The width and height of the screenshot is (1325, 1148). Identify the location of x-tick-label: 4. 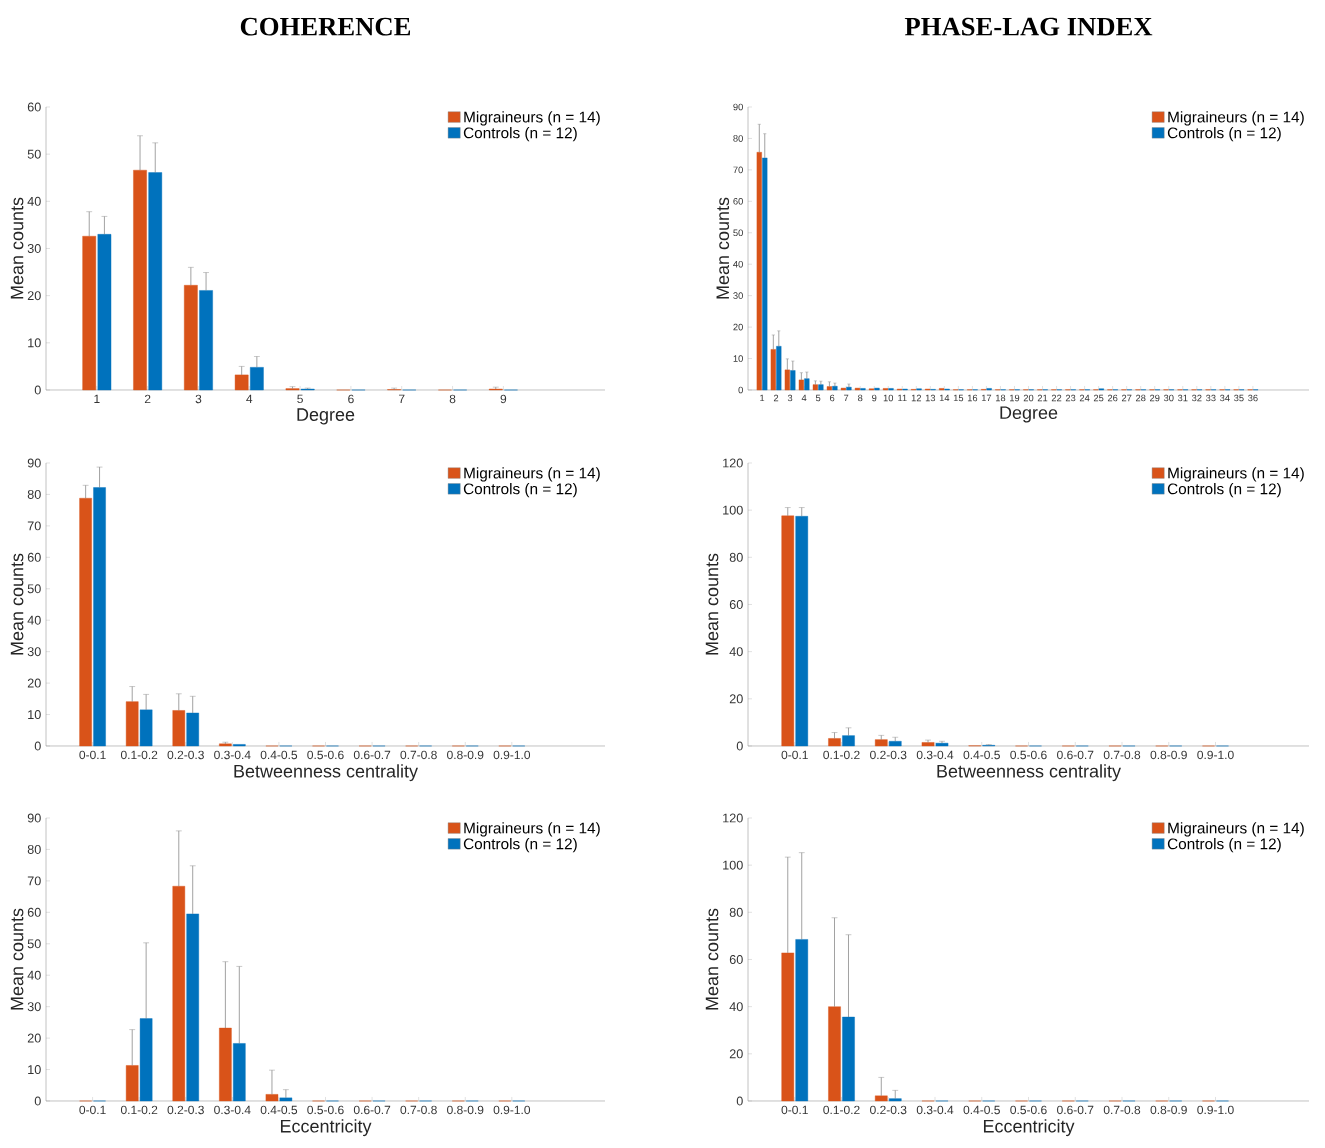
(249, 398).